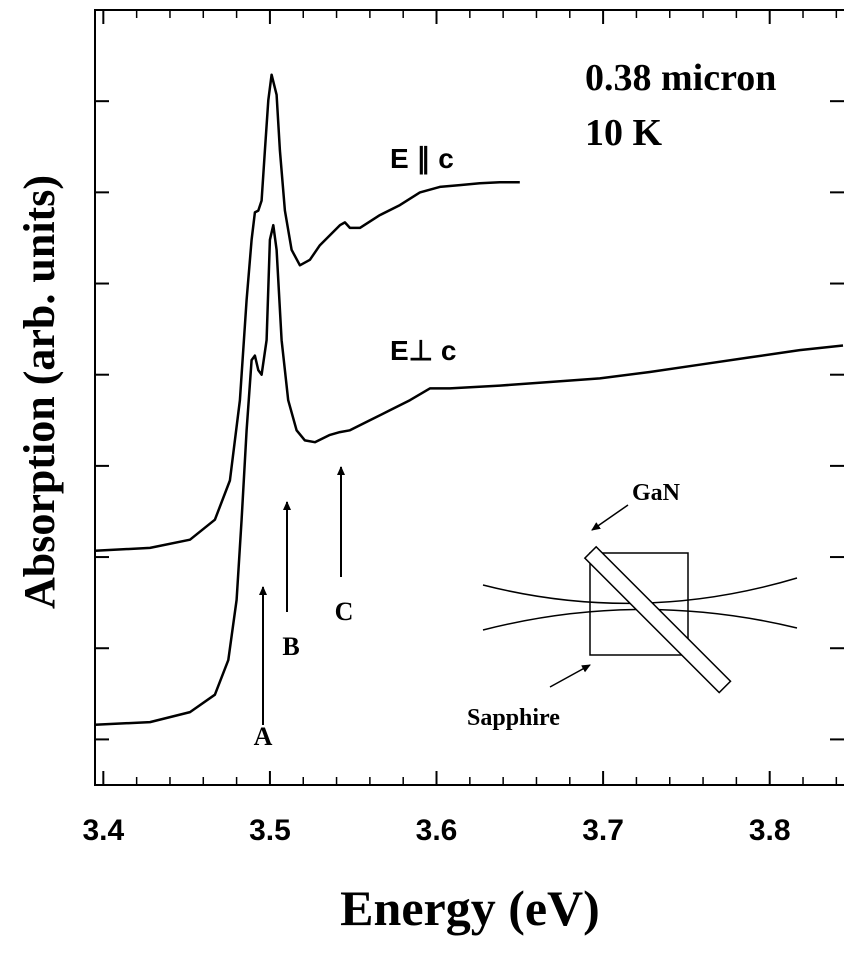 This screenshot has height=954, width=844. I want to click on annotation: Sapphire, so click(513, 718).